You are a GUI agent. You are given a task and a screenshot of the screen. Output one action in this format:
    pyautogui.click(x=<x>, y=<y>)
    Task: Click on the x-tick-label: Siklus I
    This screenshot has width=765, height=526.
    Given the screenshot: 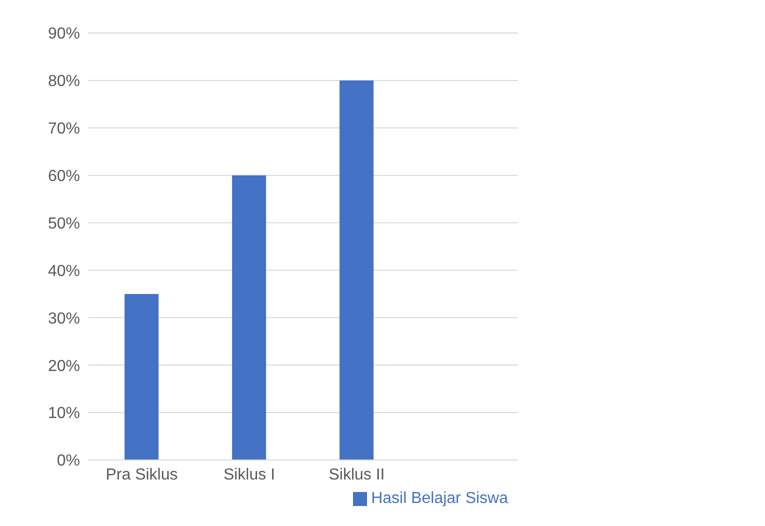 What is the action you would take?
    pyautogui.click(x=249, y=475)
    